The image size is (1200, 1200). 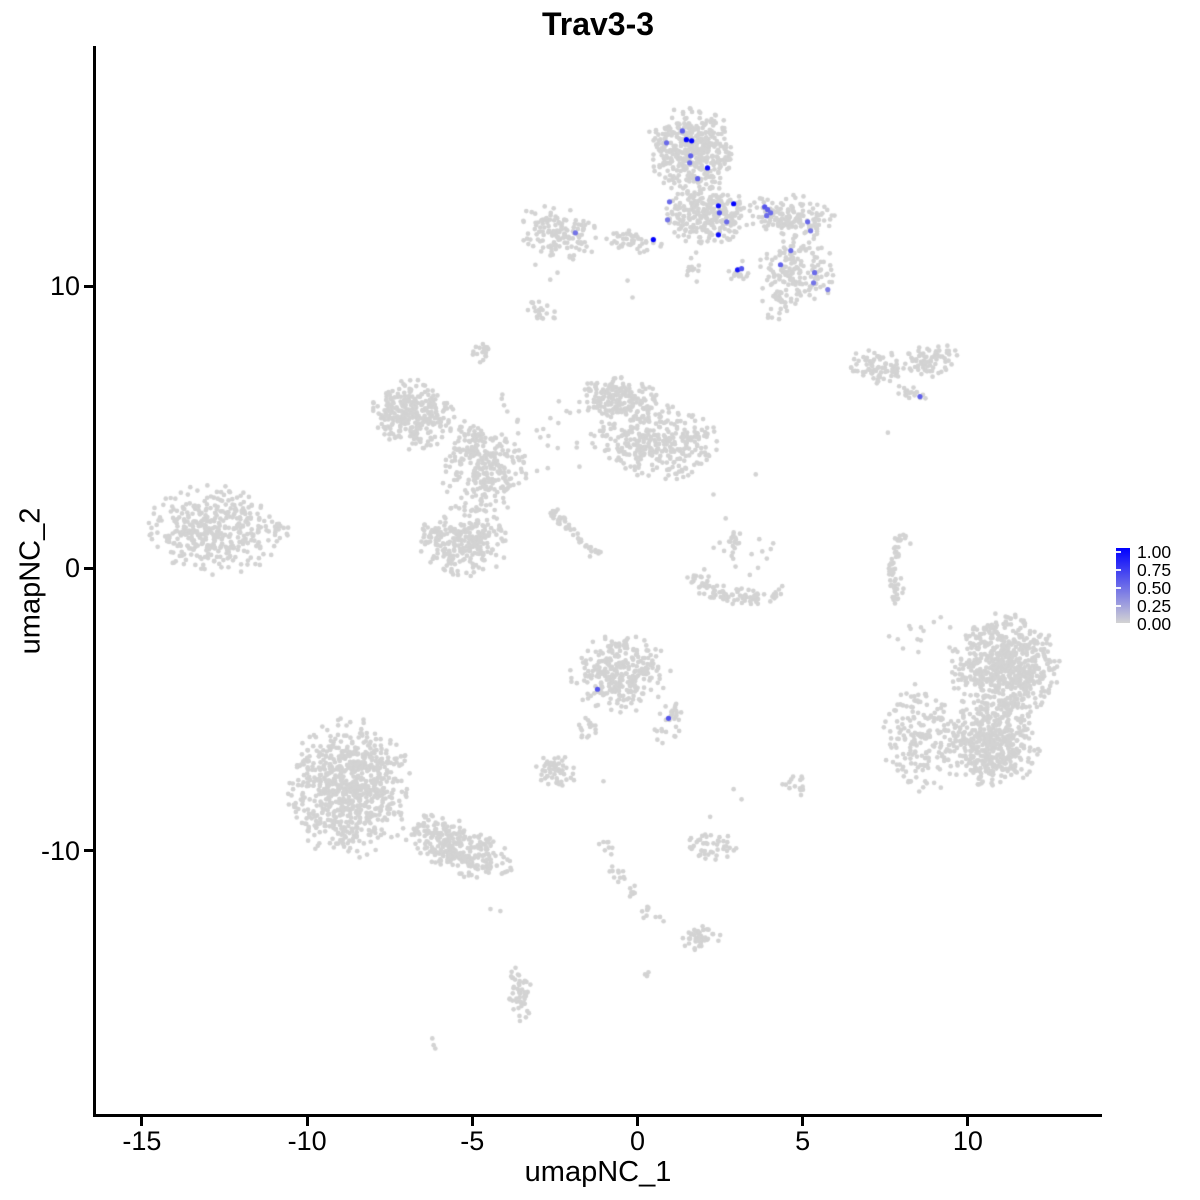 What do you see at coordinates (307, 1141) in the screenshot?
I see `x-tick-label: -10` at bounding box center [307, 1141].